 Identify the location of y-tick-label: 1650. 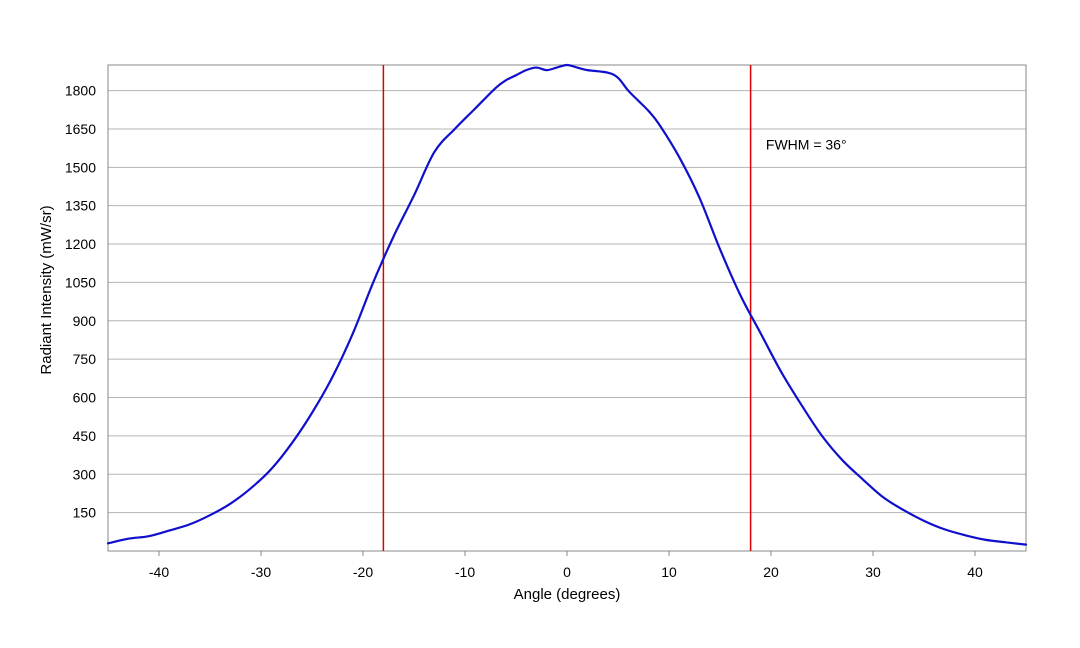
(80, 129).